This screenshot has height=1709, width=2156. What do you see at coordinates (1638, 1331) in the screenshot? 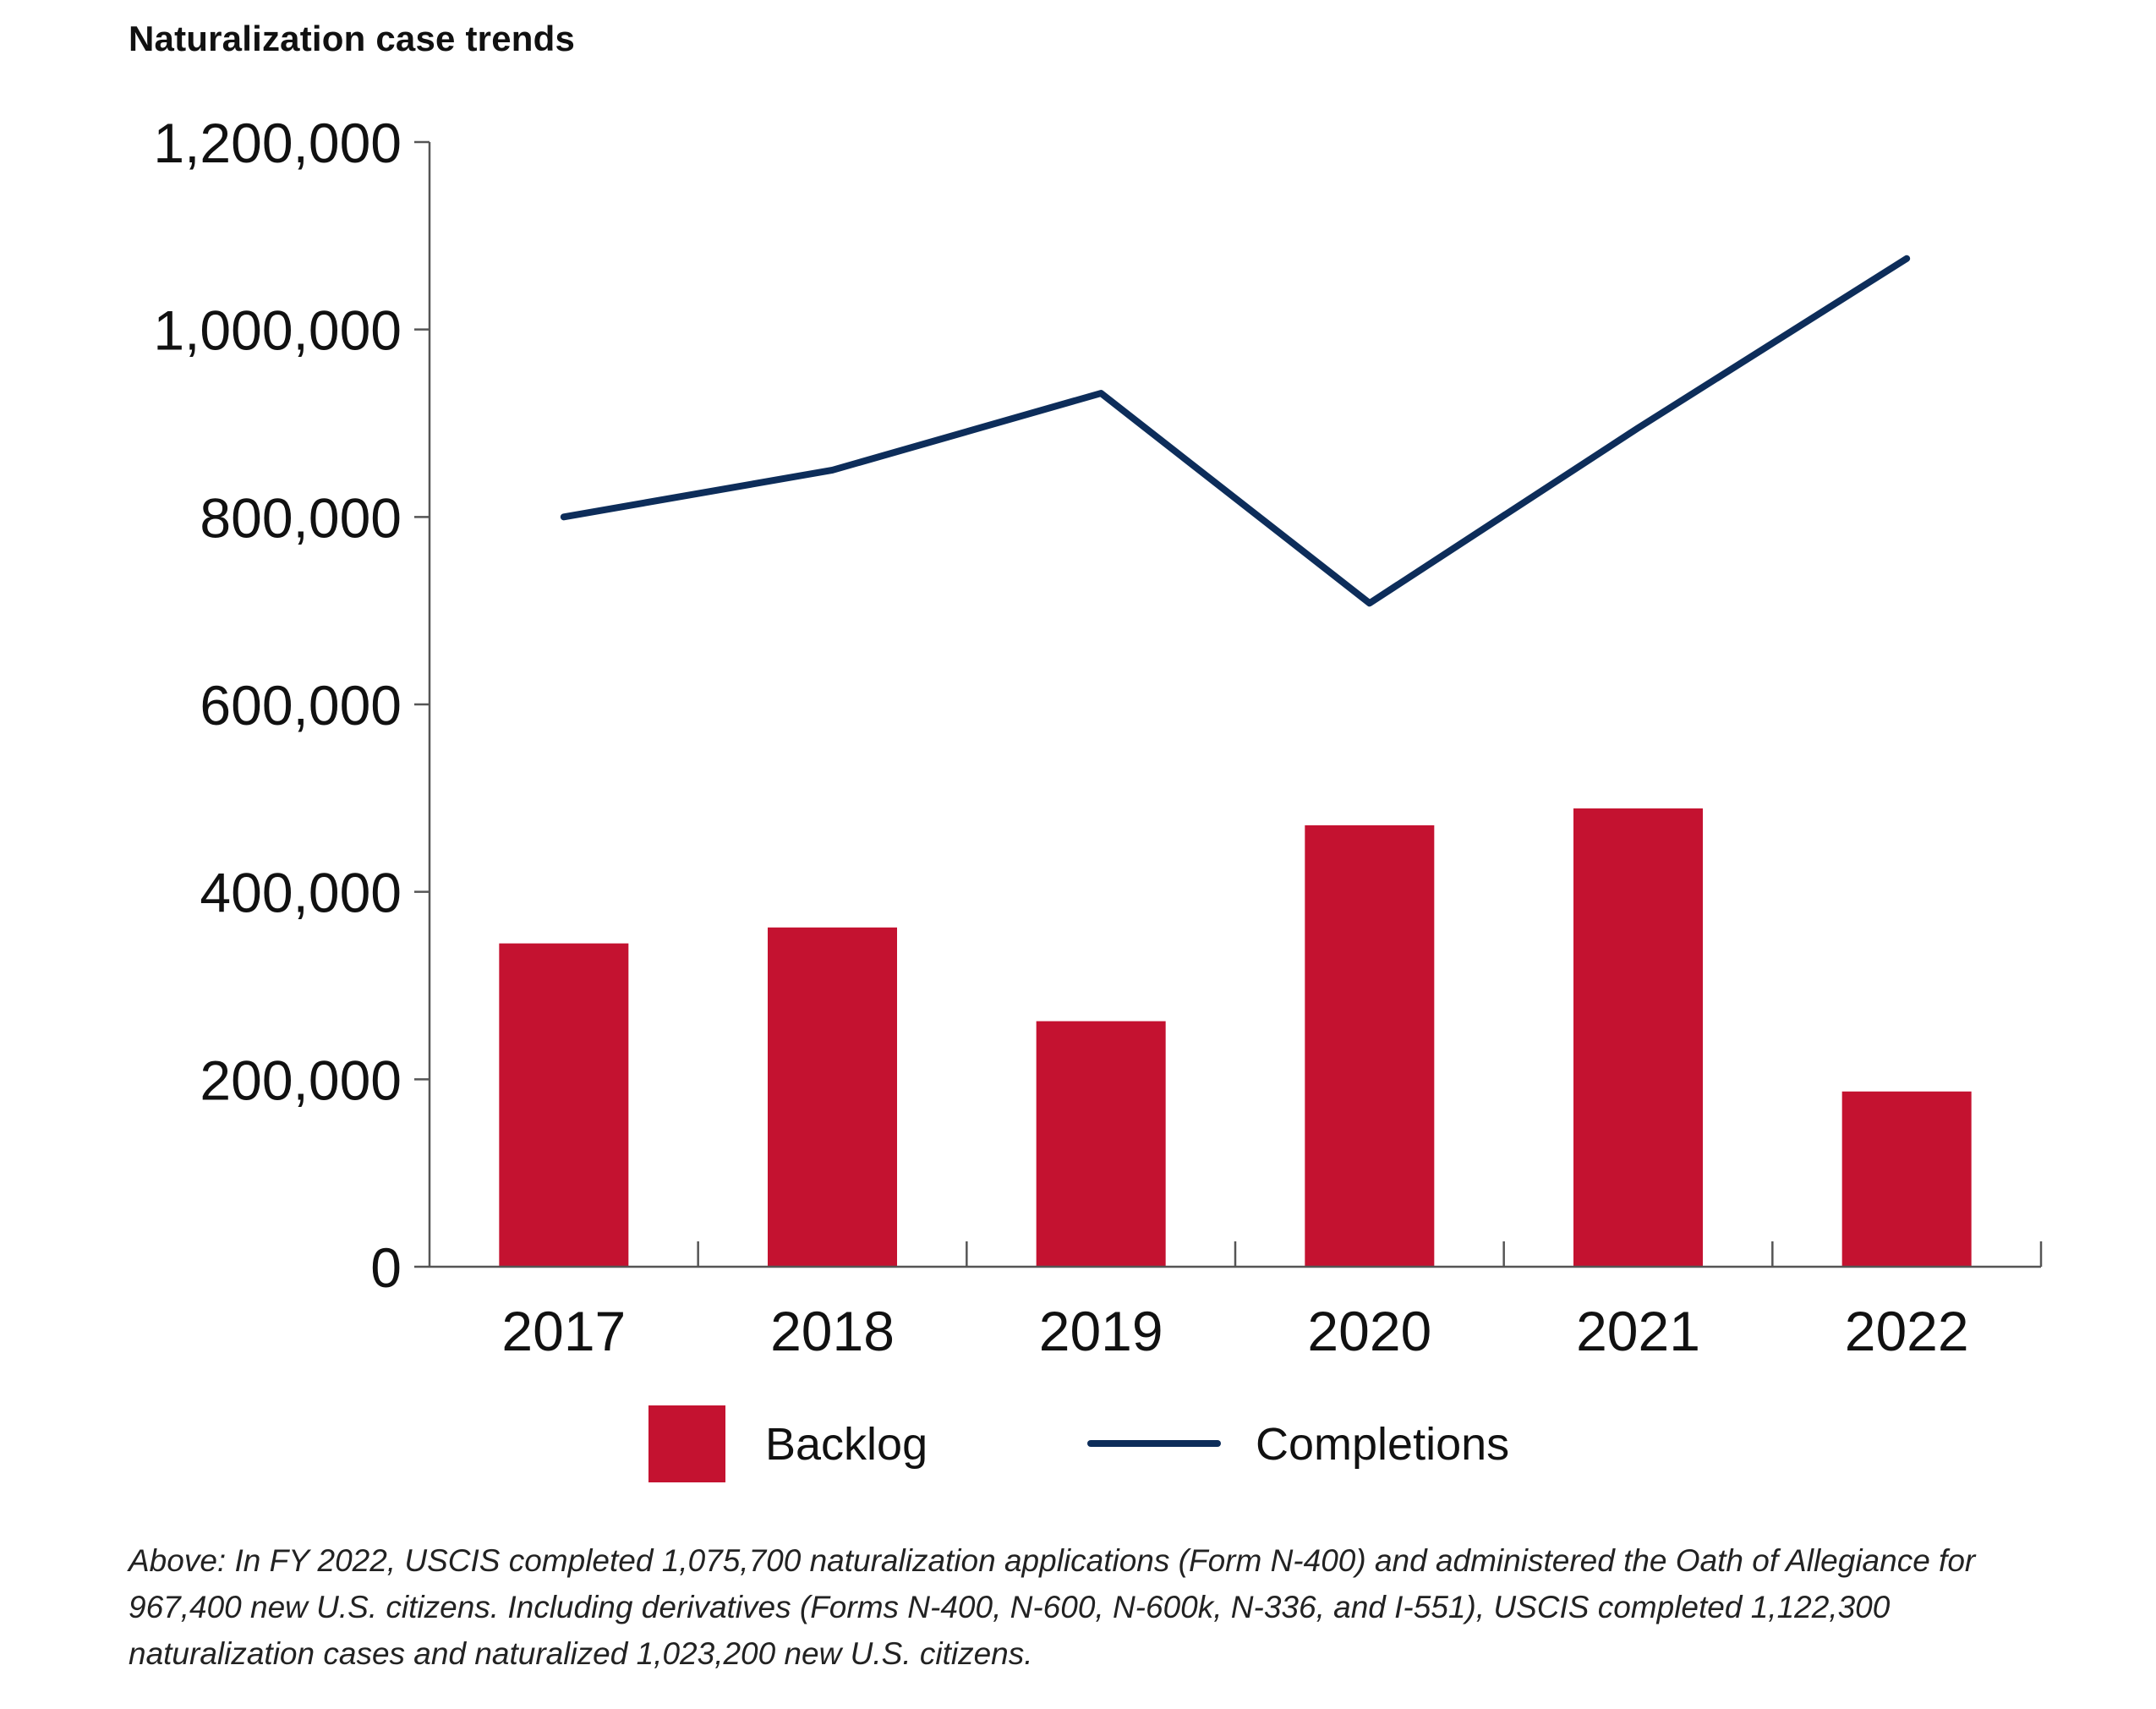
I see `x-tick-label: 2021` at bounding box center [1638, 1331].